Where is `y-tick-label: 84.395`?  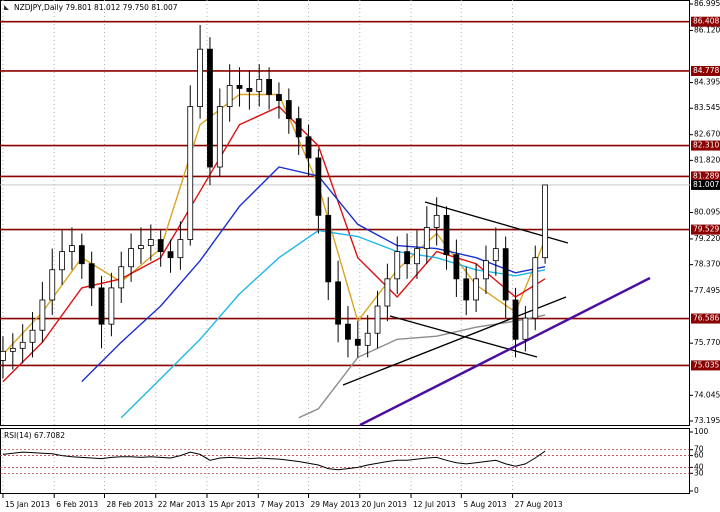
y-tick-label: 84.395 is located at coordinates (707, 82).